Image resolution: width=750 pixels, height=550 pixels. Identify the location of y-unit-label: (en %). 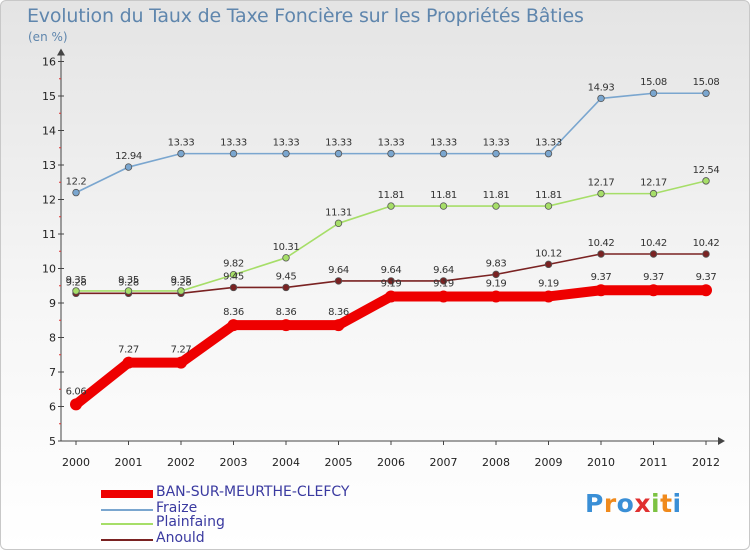
(48, 37).